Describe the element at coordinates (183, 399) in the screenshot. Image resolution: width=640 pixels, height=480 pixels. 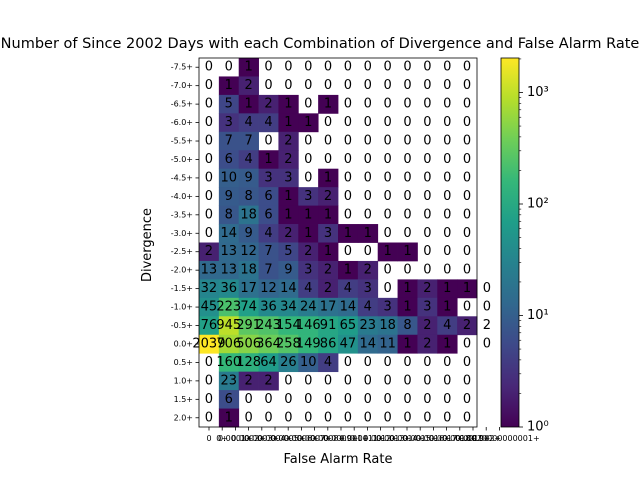
I see `y-tick-label: 1.5+` at that location.